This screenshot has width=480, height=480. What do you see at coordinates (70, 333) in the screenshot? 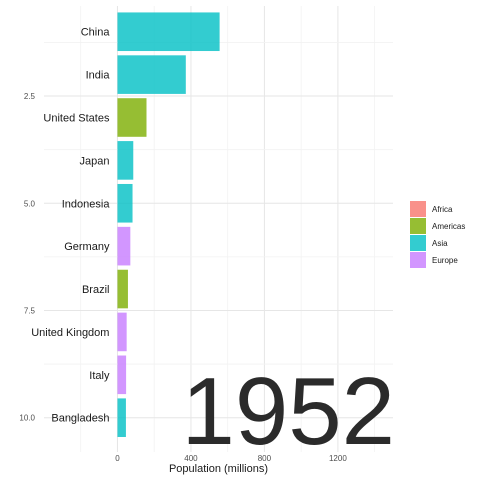
I see `category-label: United Kingdom` at bounding box center [70, 333].